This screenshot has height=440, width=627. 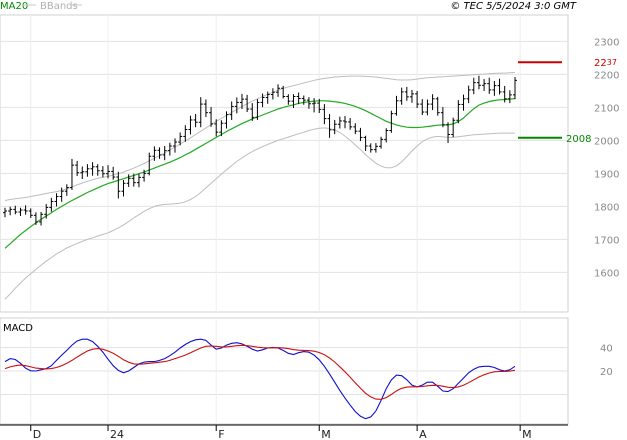 What do you see at coordinates (606, 141) in the screenshot?
I see `price-tick-label: 2000` at bounding box center [606, 141].